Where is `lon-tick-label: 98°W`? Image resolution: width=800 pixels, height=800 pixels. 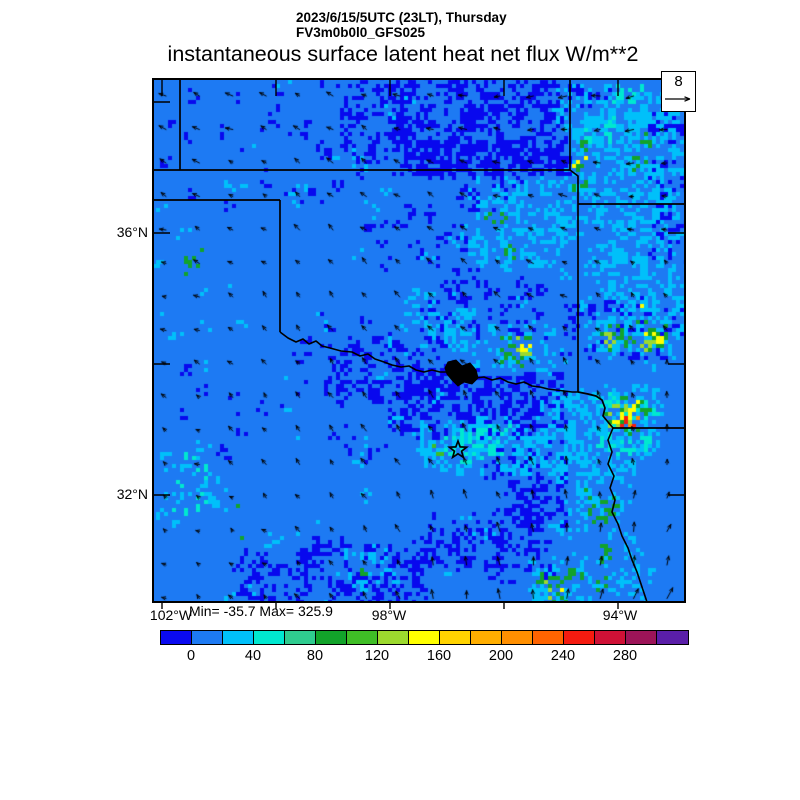 lon-tick-label: 98°W is located at coordinates (389, 615).